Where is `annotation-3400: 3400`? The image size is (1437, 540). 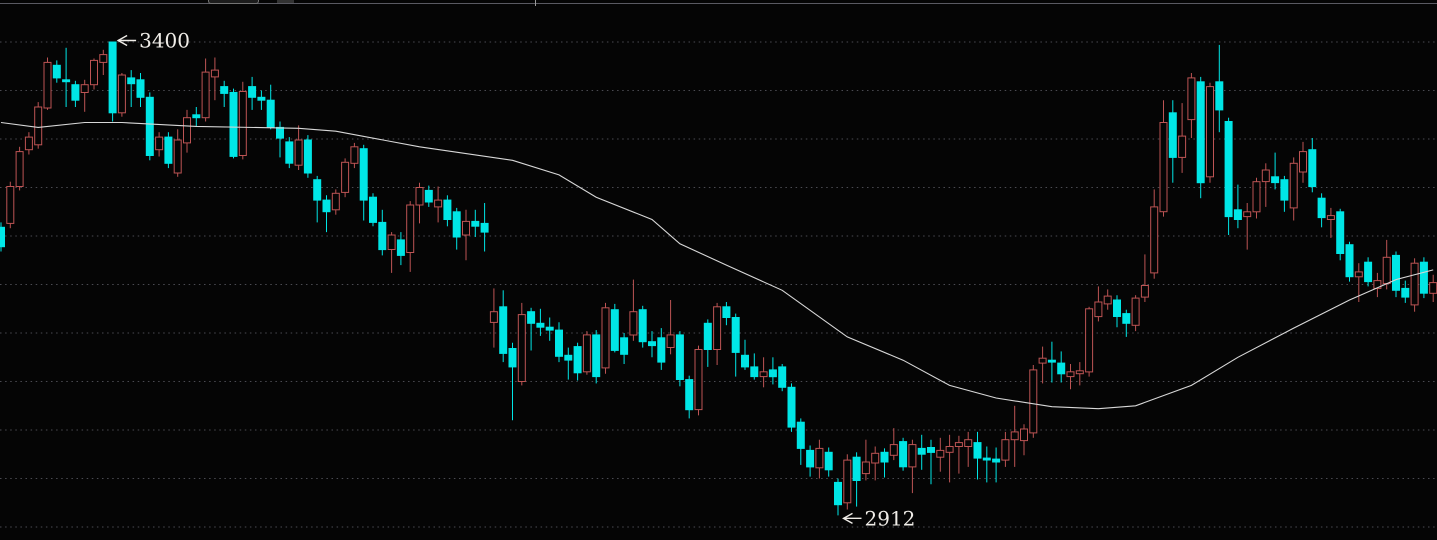 annotation-3400: 3400 is located at coordinates (153, 41).